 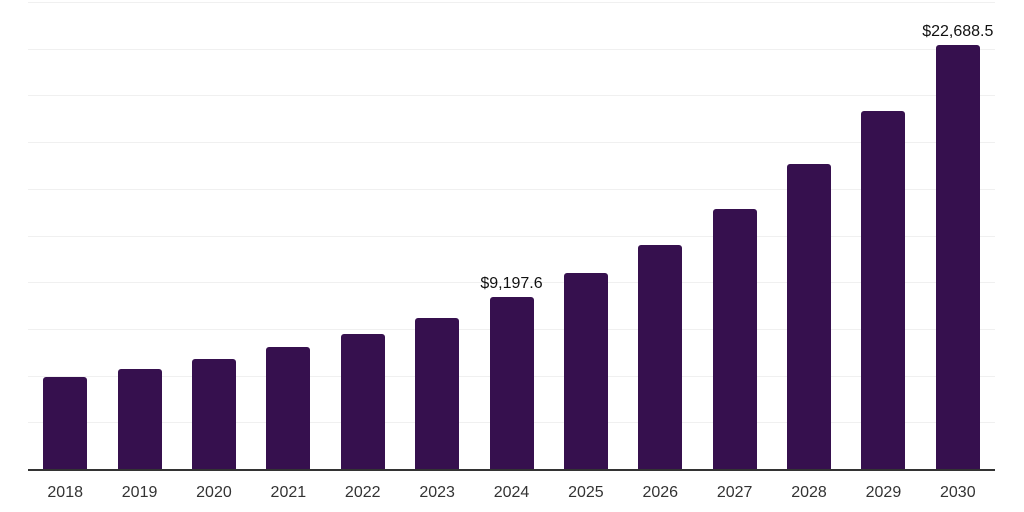 I want to click on data-label-2024: $9,197.6, so click(x=511, y=284).